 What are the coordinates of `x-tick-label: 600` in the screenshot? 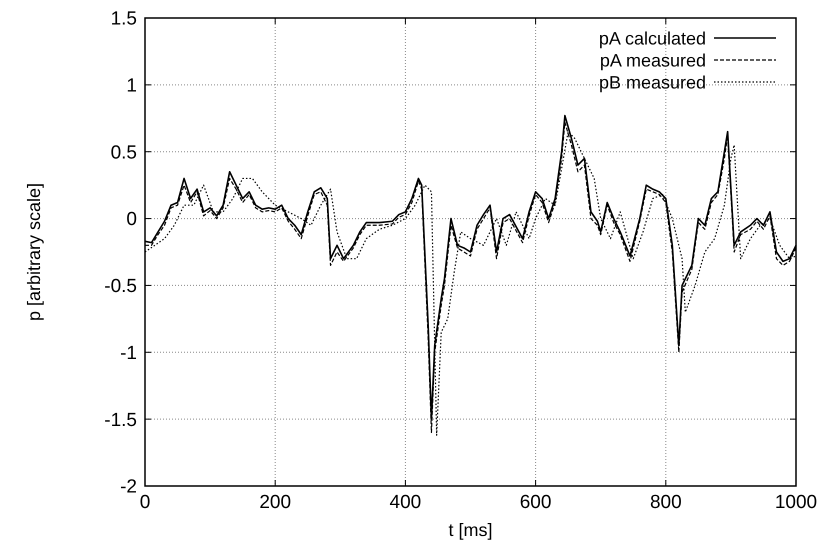 It's located at (536, 502).